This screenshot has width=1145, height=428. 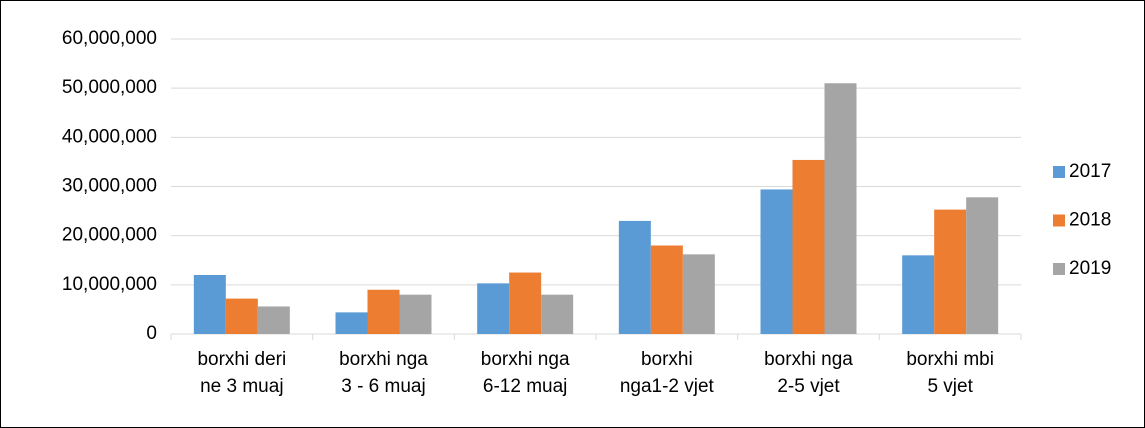 What do you see at coordinates (1090, 268) in the screenshot?
I see `legend-label: 2019` at bounding box center [1090, 268].